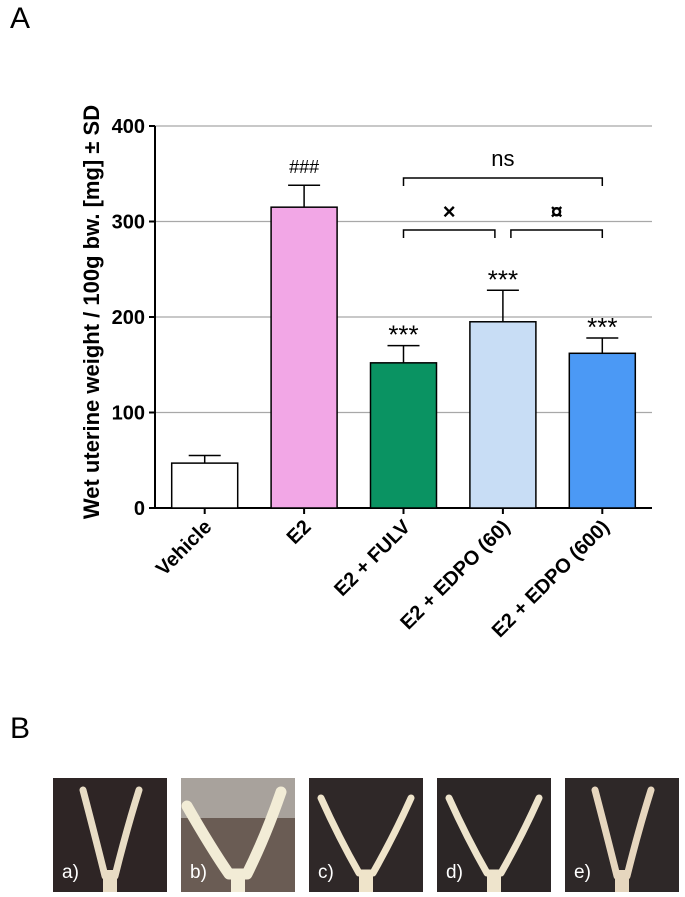 The width and height of the screenshot is (685, 897). Describe the element at coordinates (139, 509) in the screenshot. I see `y-tick-label: 0` at that location.